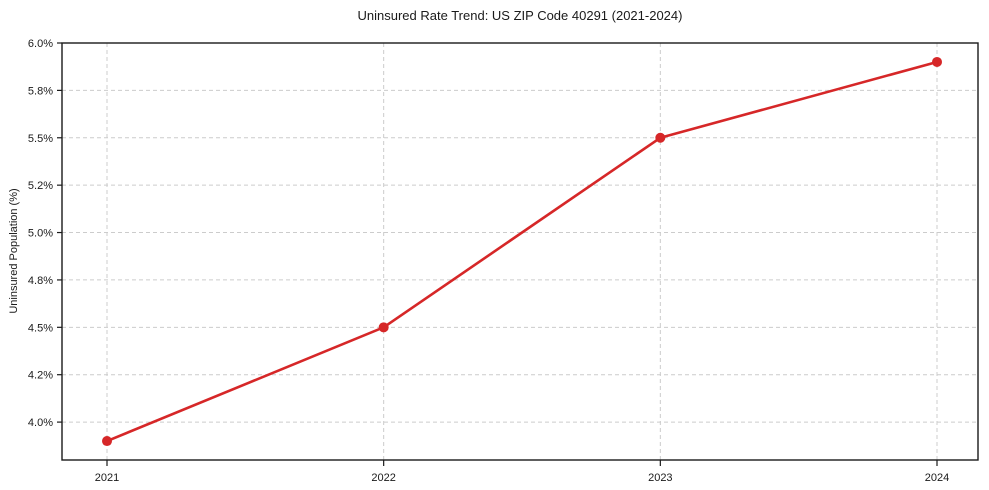 The image size is (989, 490). I want to click on y-tick-label: 4.0%, so click(40, 423).